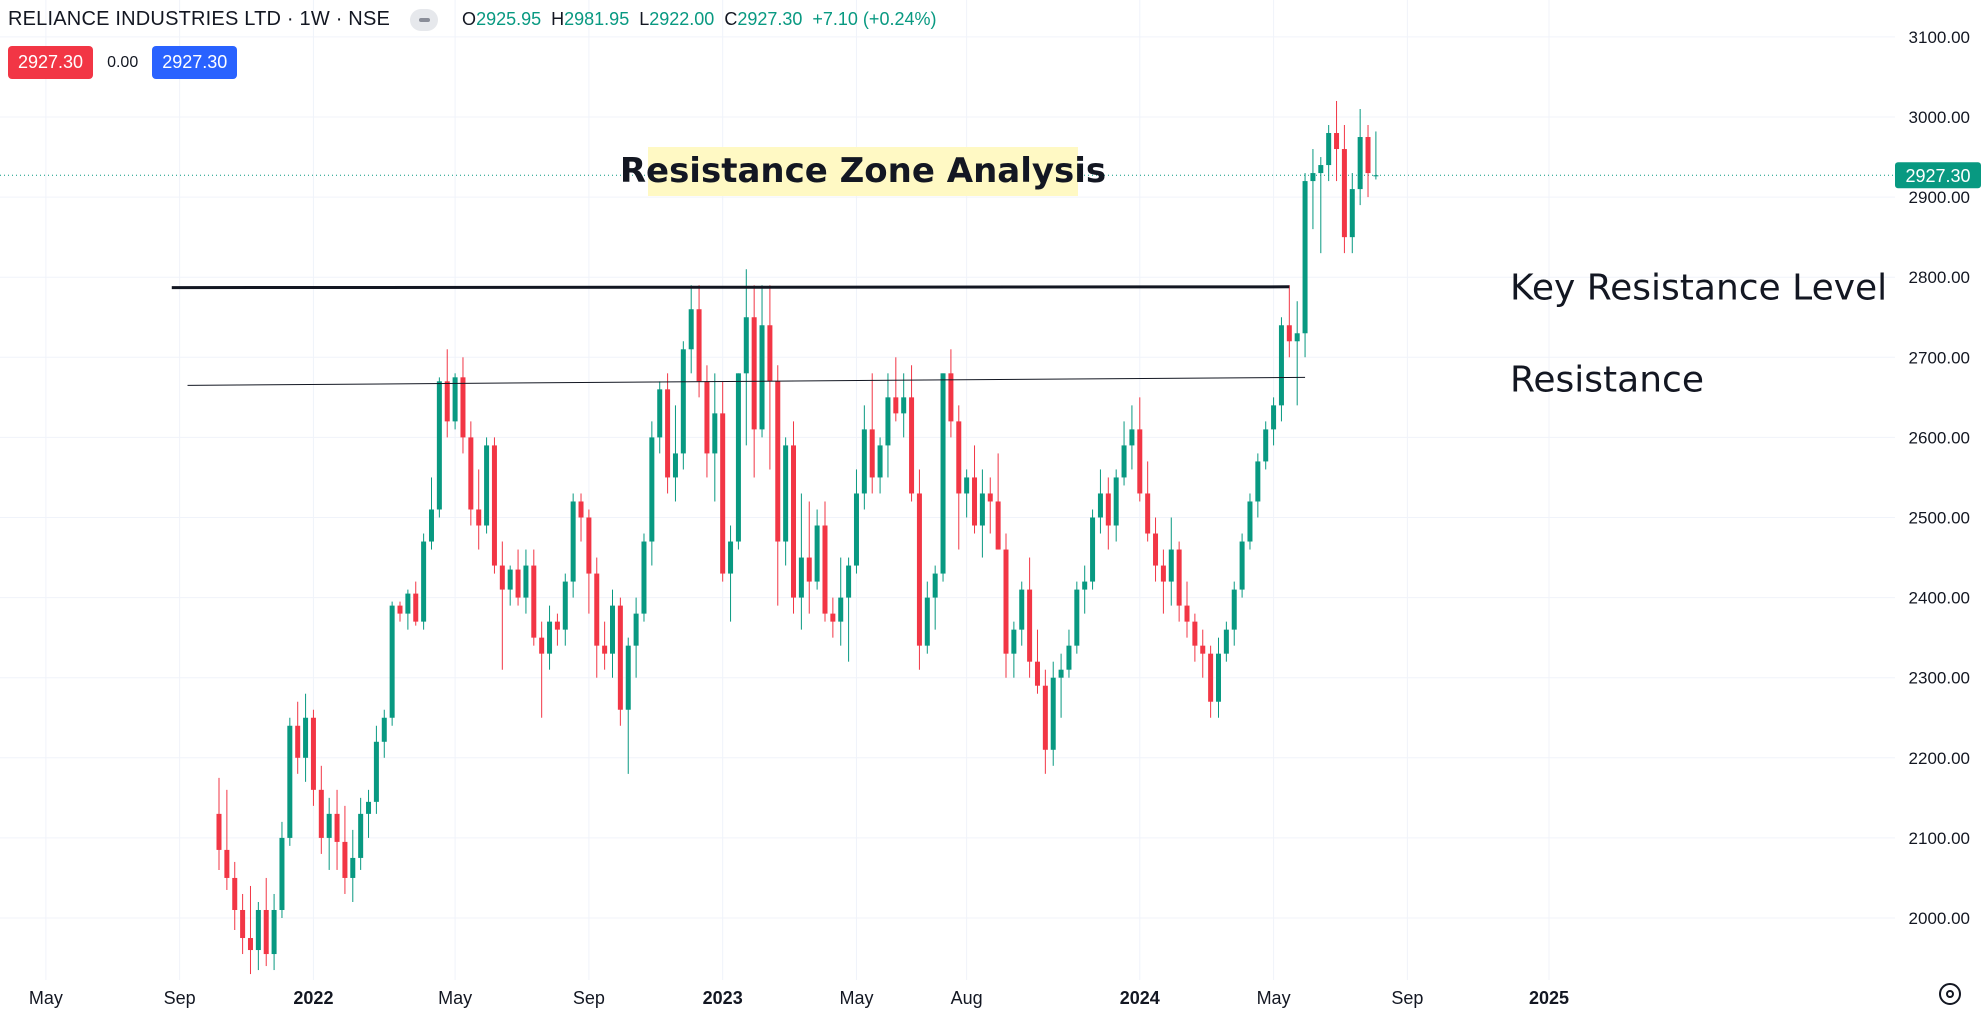  What do you see at coordinates (1950, 994) in the screenshot?
I see `settings-gear-icon` at bounding box center [1950, 994].